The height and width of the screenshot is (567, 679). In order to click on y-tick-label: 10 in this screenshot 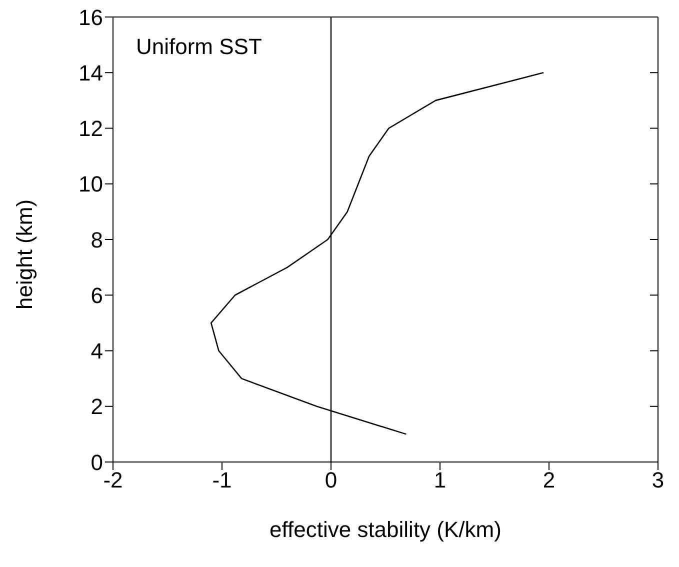, I will do `click(90, 184)`.